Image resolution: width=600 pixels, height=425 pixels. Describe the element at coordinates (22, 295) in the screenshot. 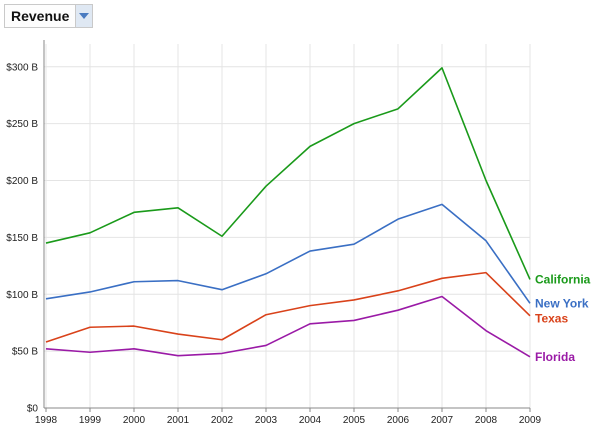

I see `y-tick-label: $100 B` at that location.